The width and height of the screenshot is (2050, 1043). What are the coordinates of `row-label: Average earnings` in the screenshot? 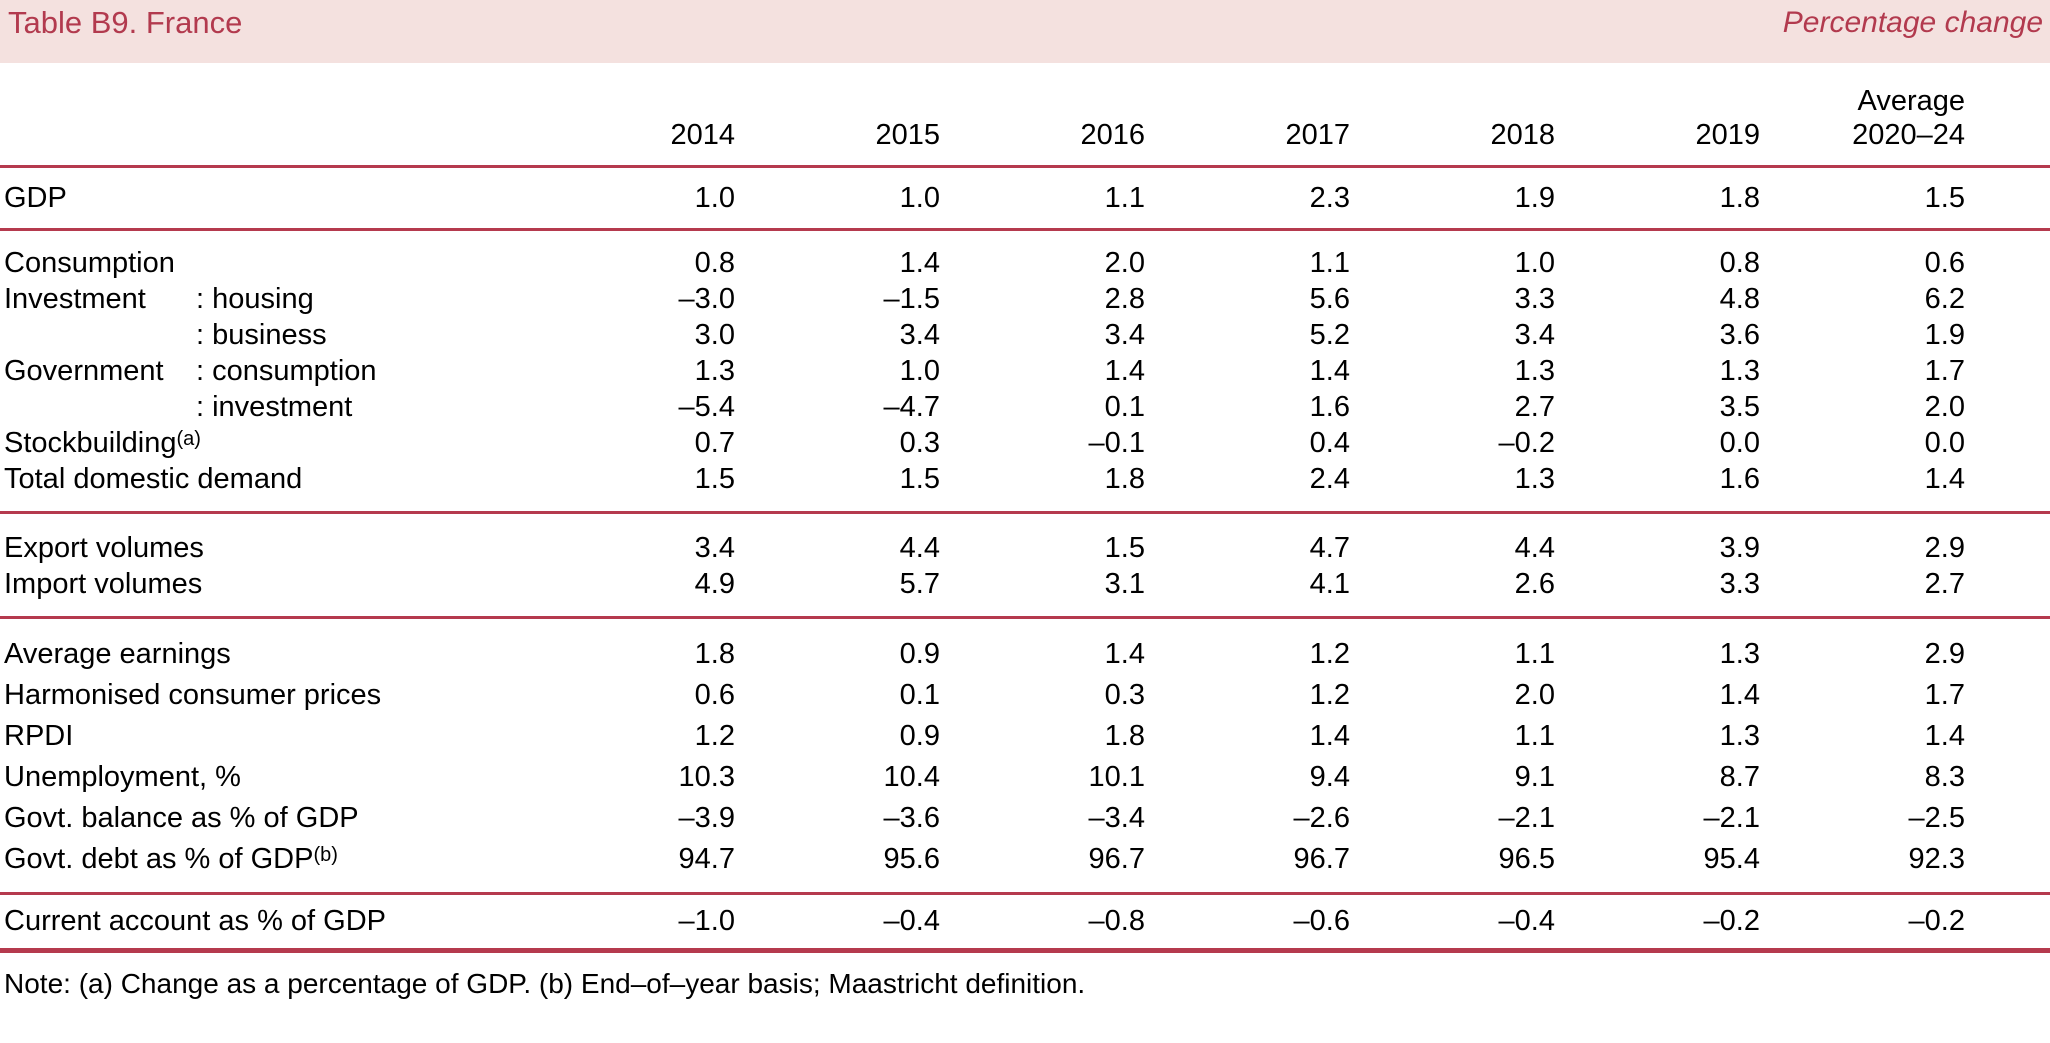 It's located at (265, 654).